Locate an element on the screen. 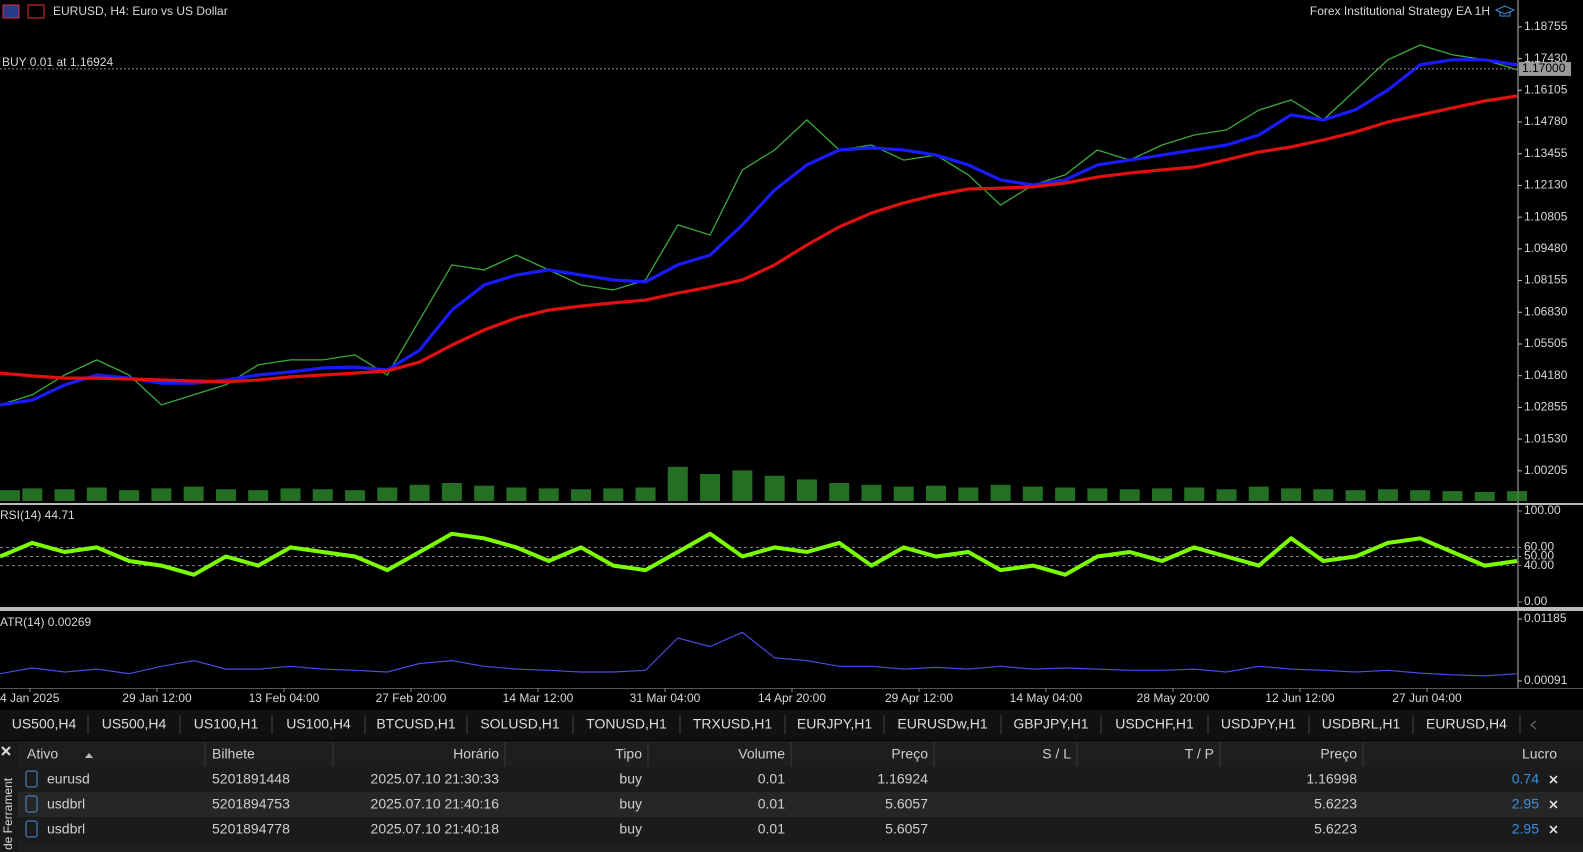  y-tick-label: 1.02855 is located at coordinates (1546, 407).